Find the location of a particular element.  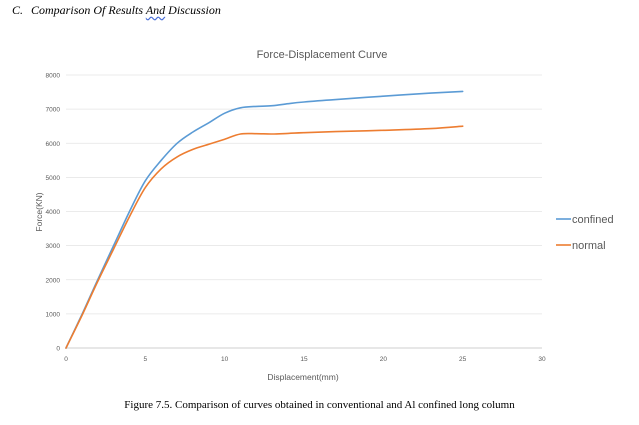

x-tick-label: 5 is located at coordinates (146, 359).